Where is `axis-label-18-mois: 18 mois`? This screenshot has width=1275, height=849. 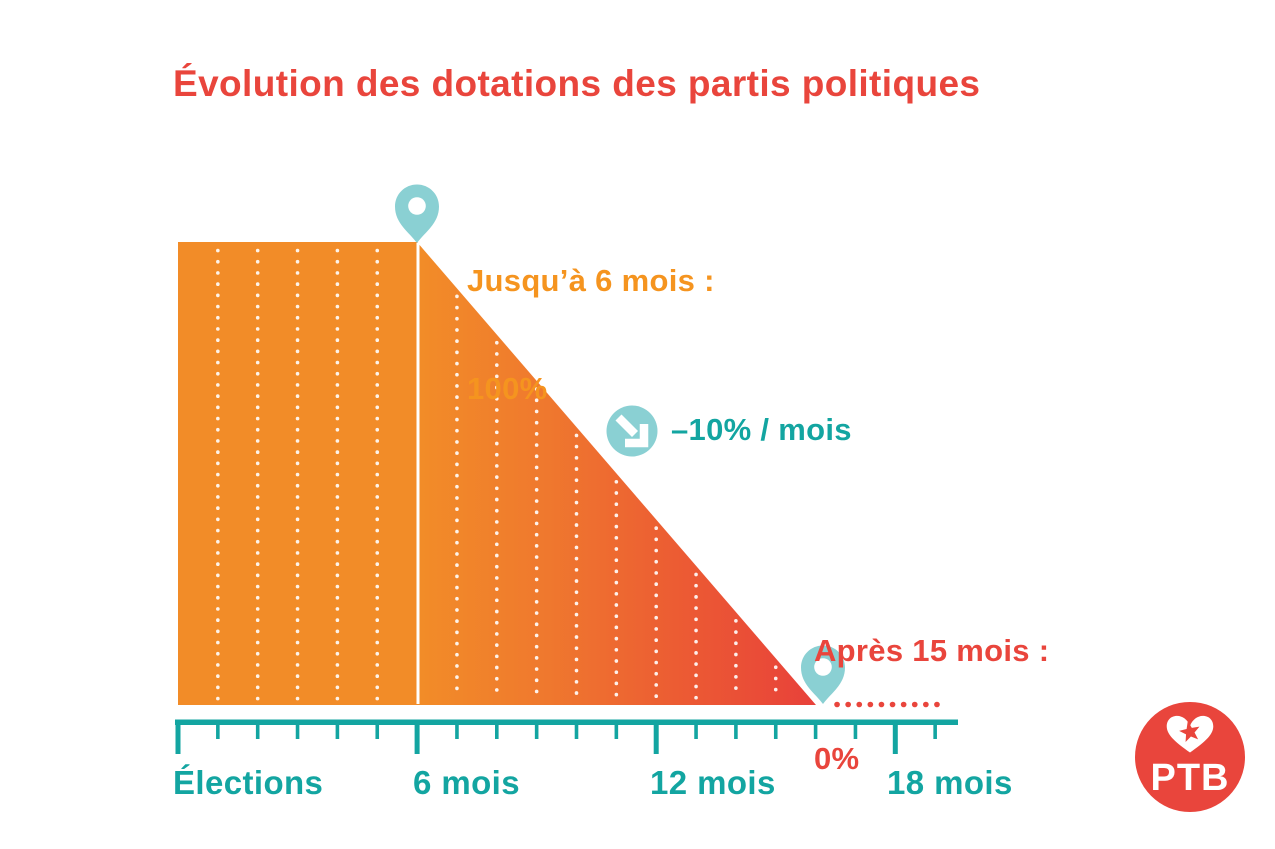 axis-label-18-mois: 18 mois is located at coordinates (950, 782).